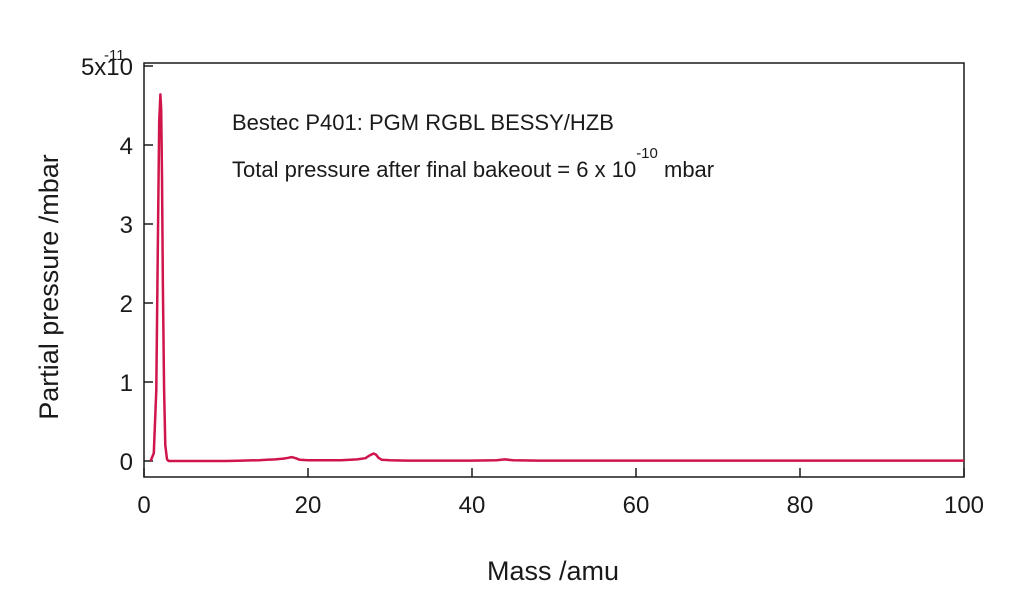 This screenshot has width=1024, height=589. Describe the element at coordinates (126, 462) in the screenshot. I see `y-tick-label: 0` at that location.